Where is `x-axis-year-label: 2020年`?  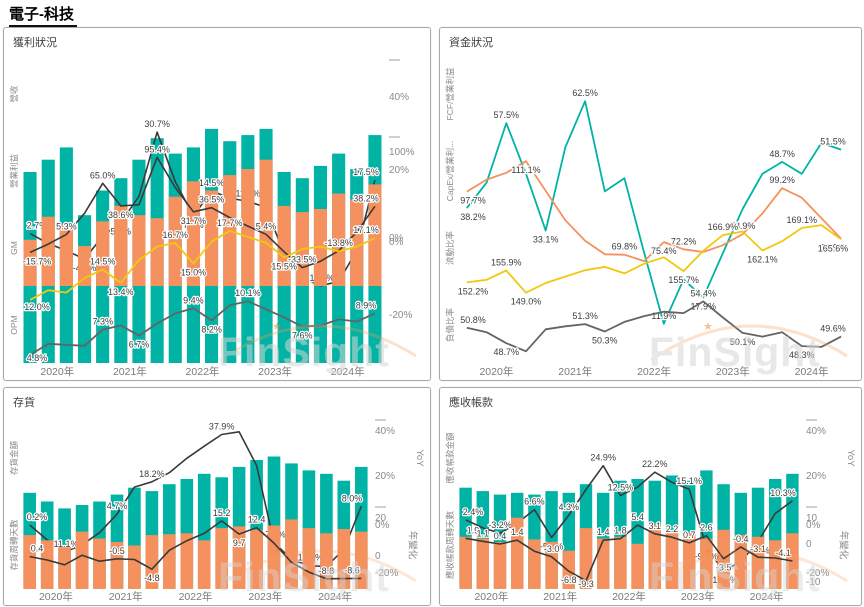
x-axis-year-label: 2020年 is located at coordinates (57, 372).